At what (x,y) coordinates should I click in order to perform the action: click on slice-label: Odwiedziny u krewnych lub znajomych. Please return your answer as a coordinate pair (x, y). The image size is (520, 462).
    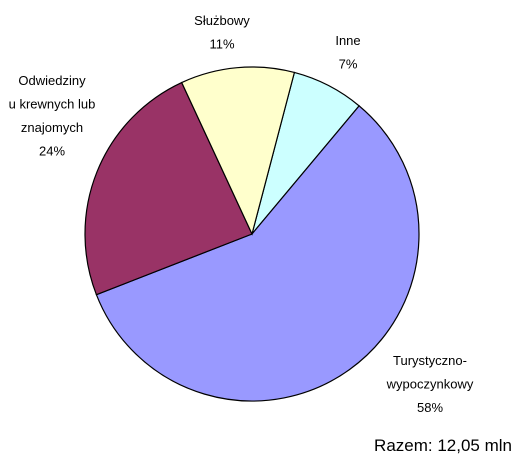
    Looking at the image, I should click on (52, 104).